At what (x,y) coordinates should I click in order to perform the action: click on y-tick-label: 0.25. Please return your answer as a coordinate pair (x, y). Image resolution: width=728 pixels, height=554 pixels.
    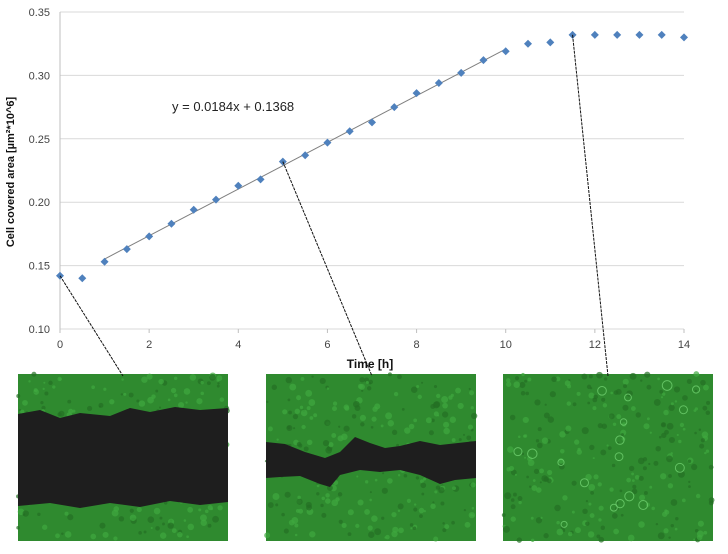
    Looking at the image, I should click on (39, 140).